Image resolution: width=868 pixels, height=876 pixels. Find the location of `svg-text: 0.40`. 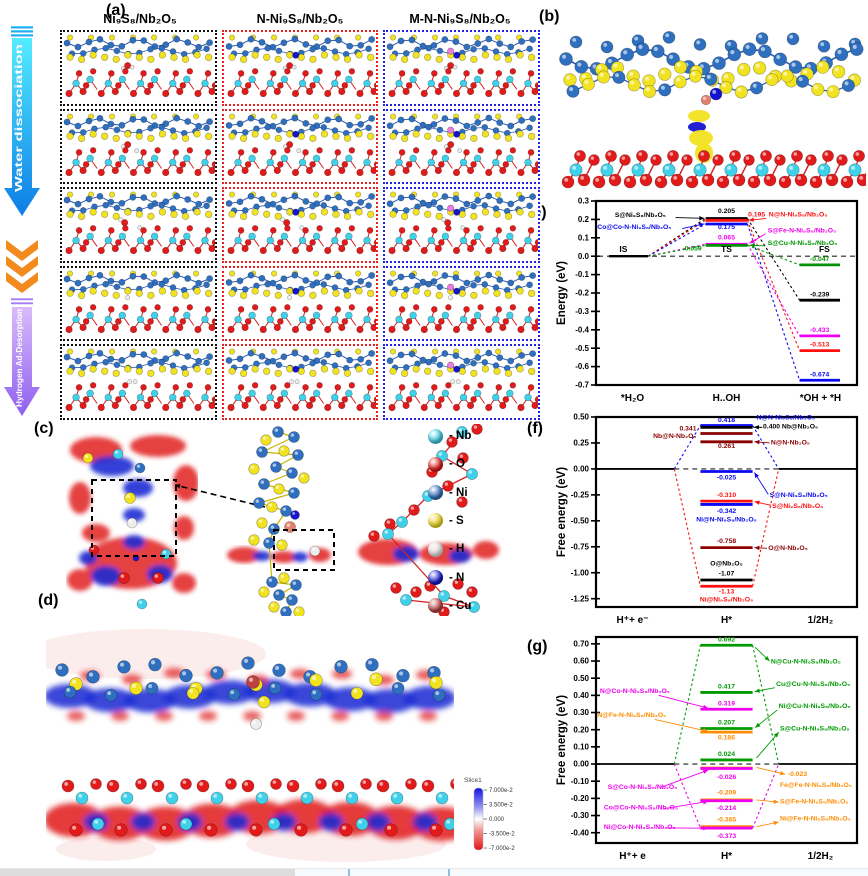

svg-text: 0.40 is located at coordinates (581, 695).